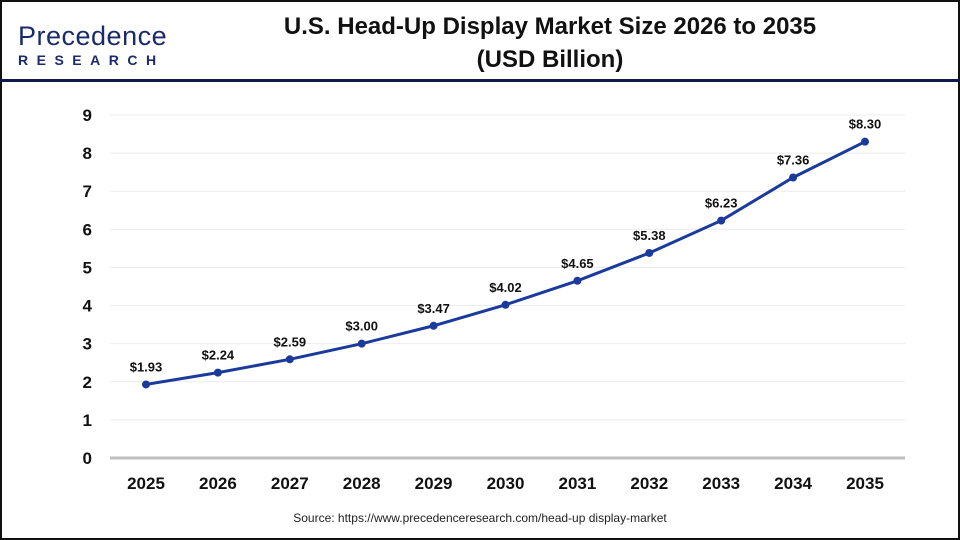 The height and width of the screenshot is (540, 960). What do you see at coordinates (433, 308) in the screenshot?
I see `data-label: $3.47` at bounding box center [433, 308].